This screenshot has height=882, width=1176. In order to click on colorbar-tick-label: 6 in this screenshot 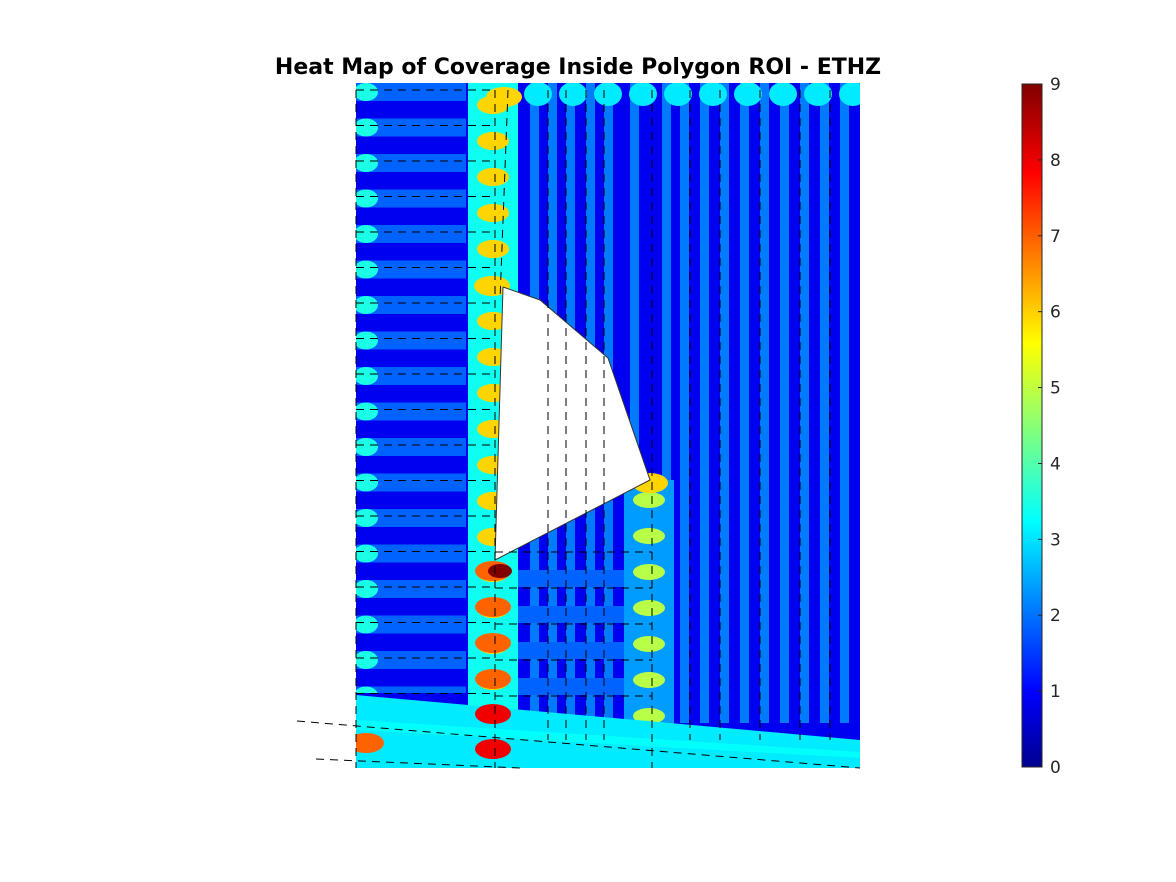, I will do `click(1055, 313)`.